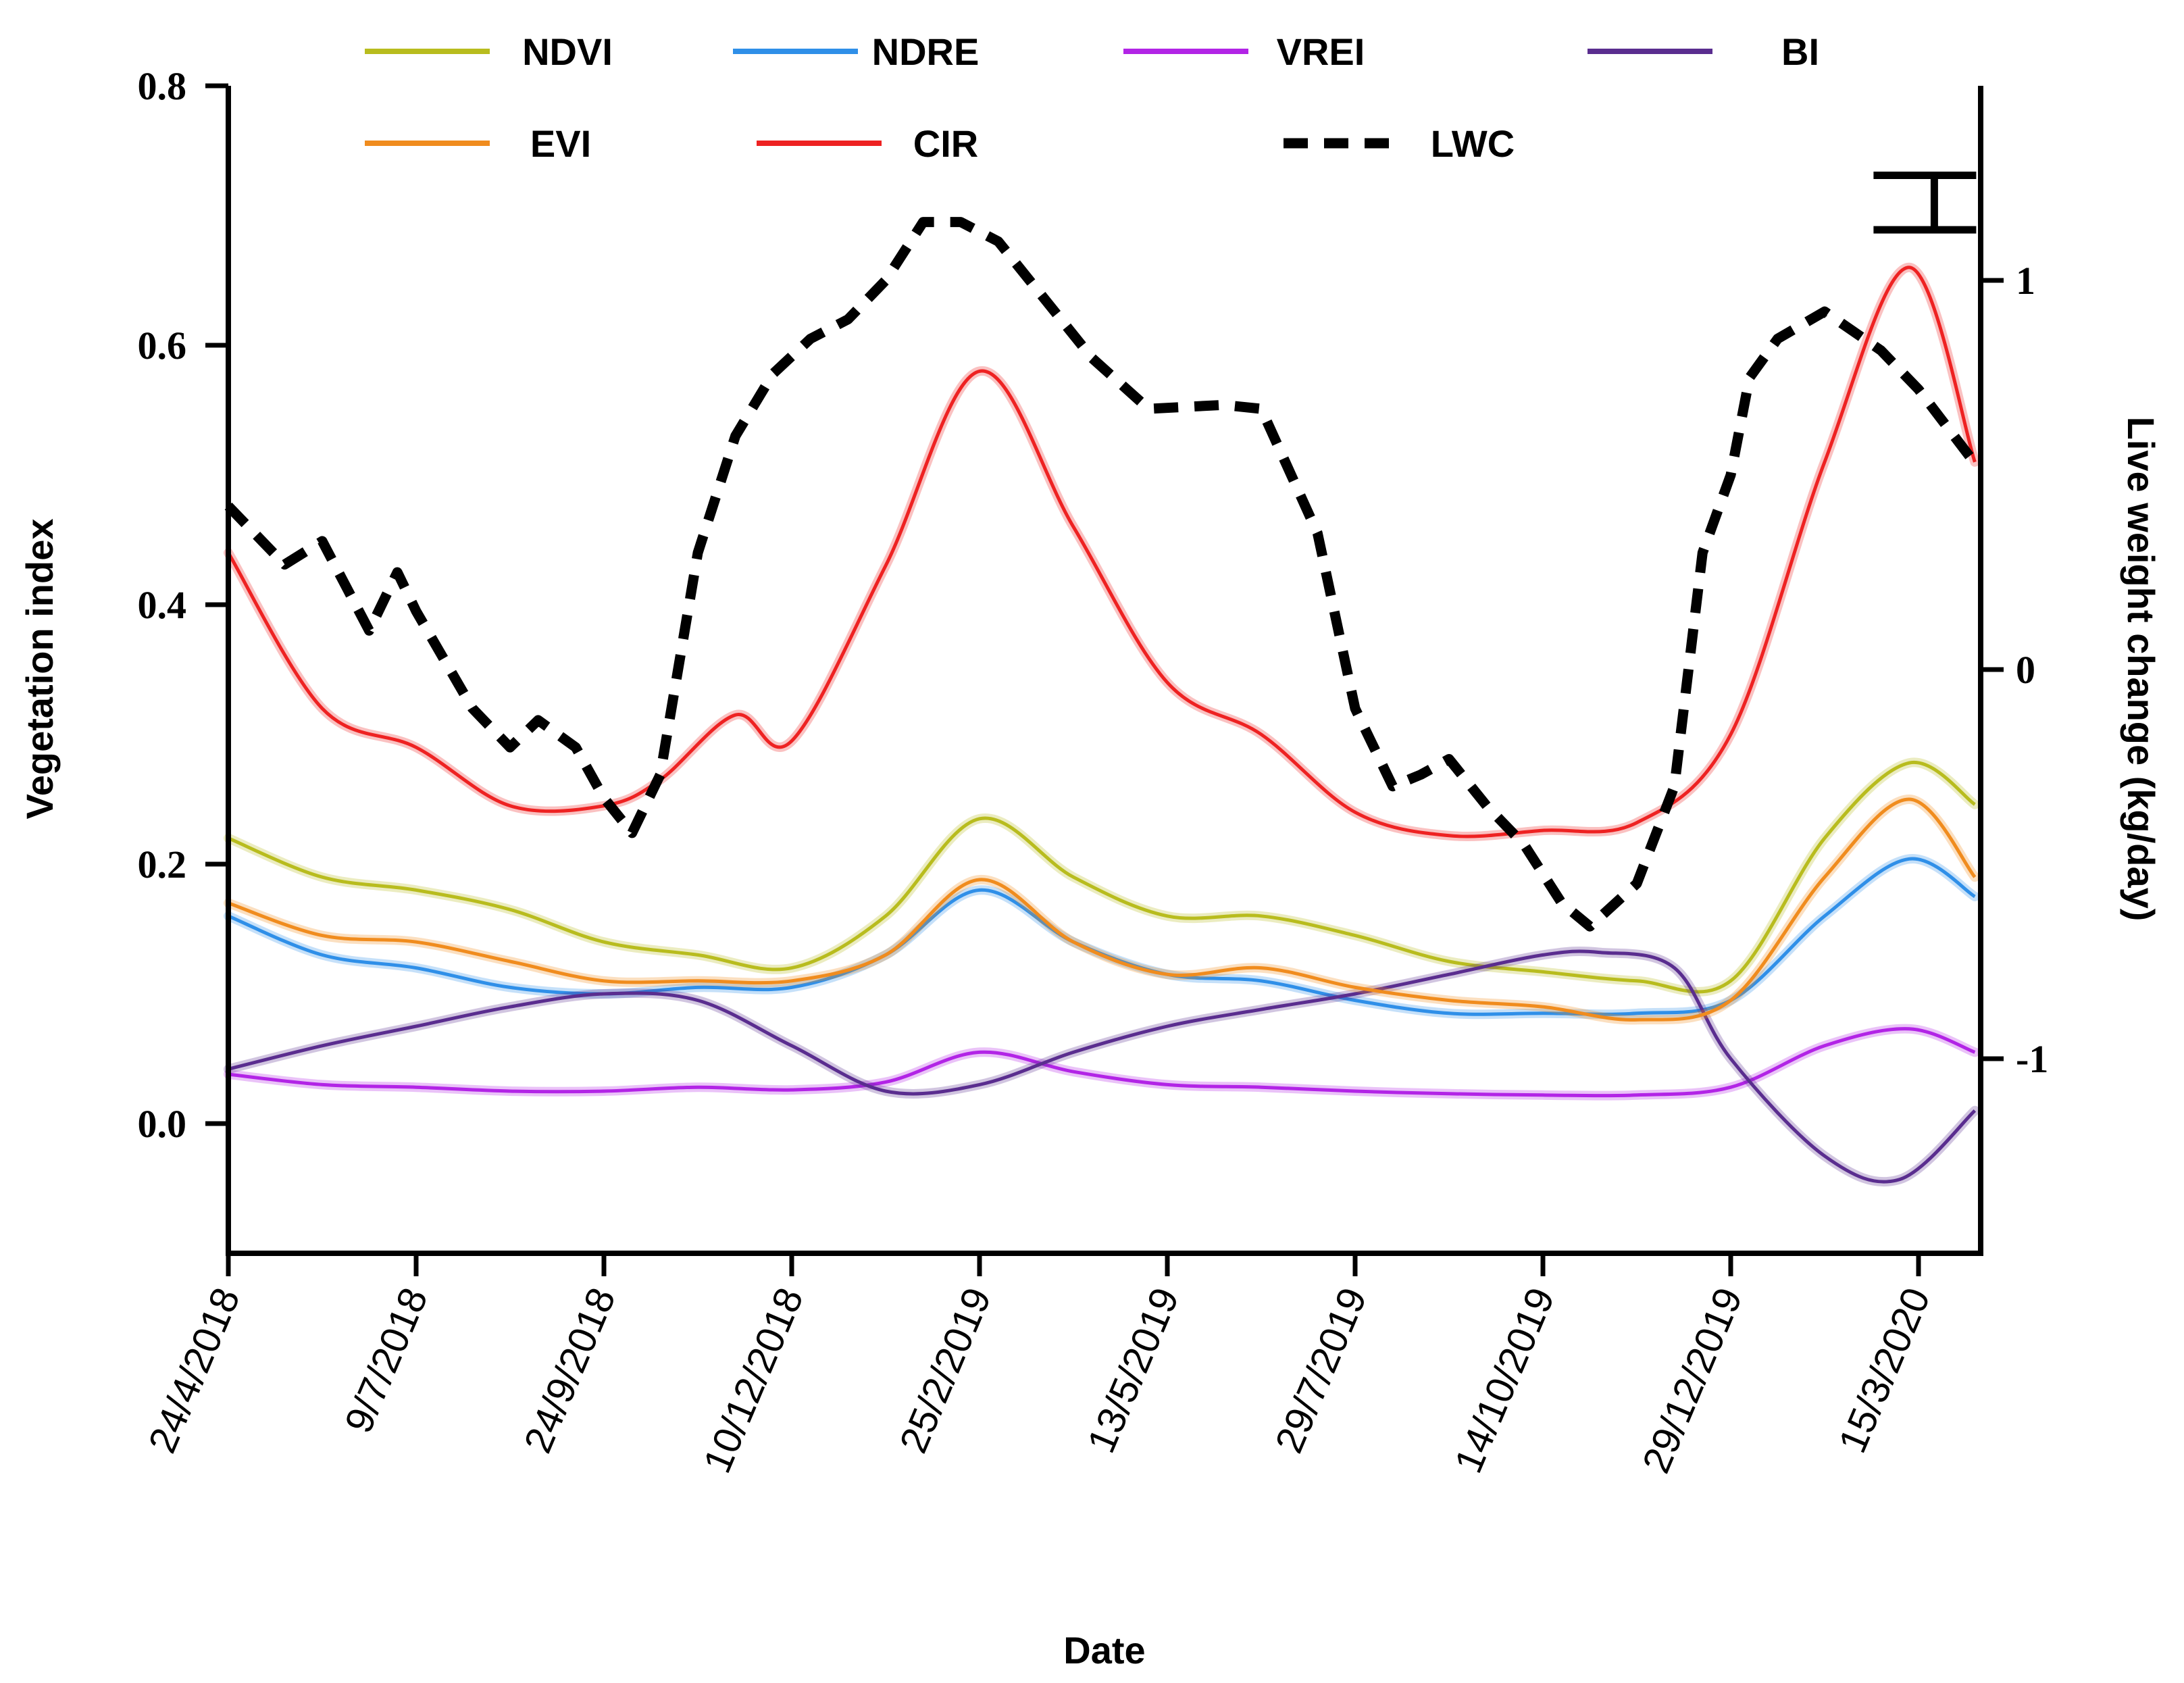 Image resolution: width=2184 pixels, height=1683 pixels. What do you see at coordinates (1884, 1370) in the screenshot?
I see `x-tick-label: 15/3/2020` at bounding box center [1884, 1370].